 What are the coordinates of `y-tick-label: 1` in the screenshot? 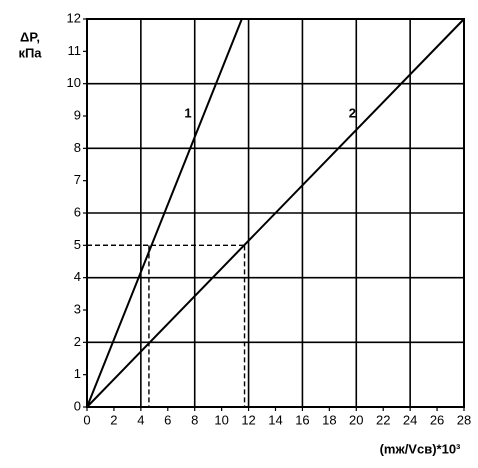 It's located at (77, 373).